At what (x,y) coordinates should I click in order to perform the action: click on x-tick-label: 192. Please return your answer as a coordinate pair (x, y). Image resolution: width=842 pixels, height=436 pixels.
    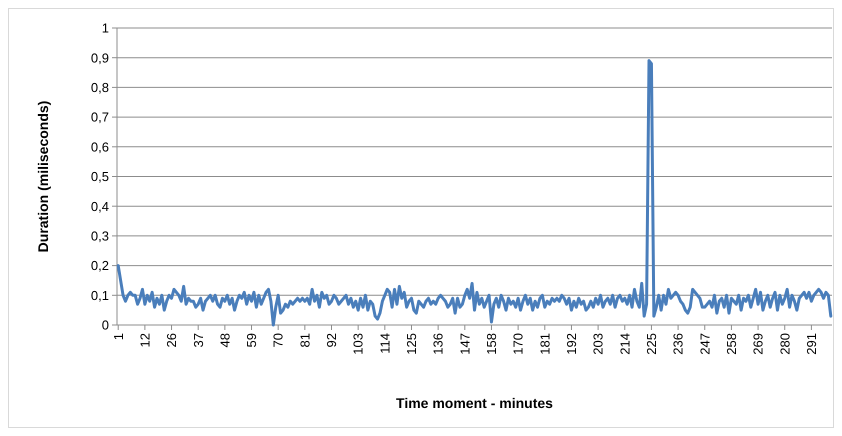
    Looking at the image, I should click on (571, 344).